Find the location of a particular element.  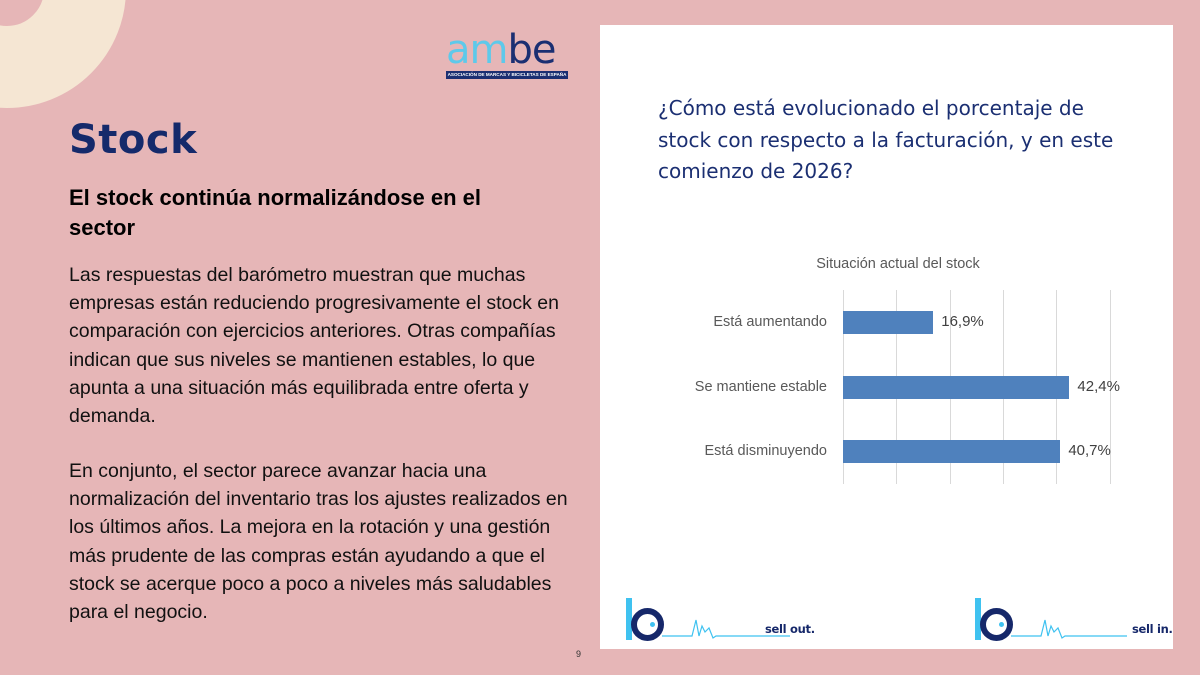

page-number: 9 is located at coordinates (579, 654).